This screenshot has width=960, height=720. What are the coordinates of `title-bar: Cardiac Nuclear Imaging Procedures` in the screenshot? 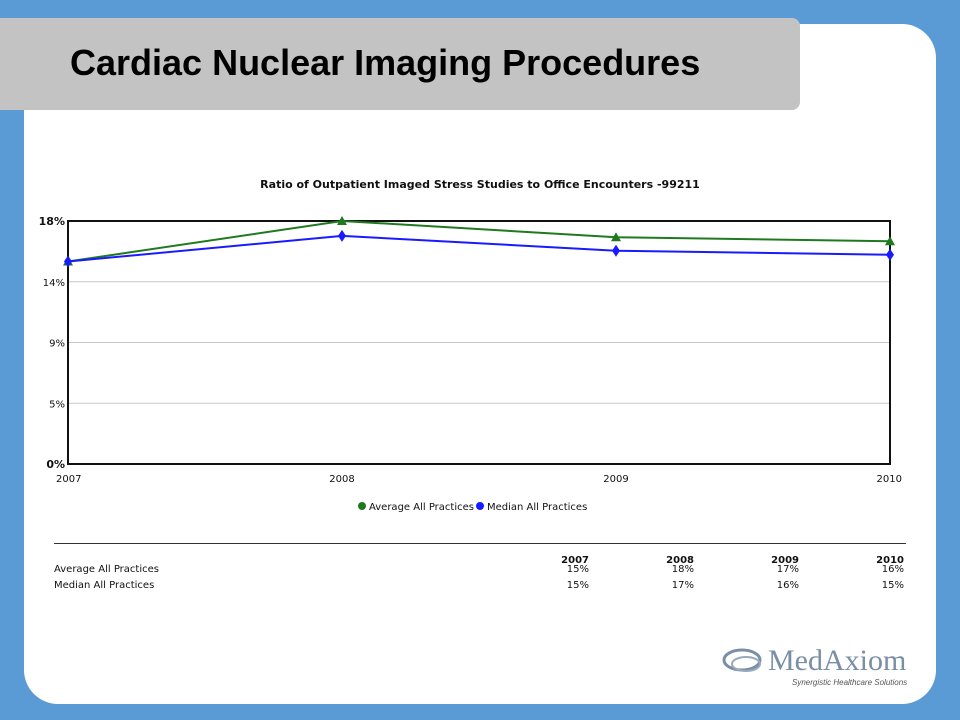 It's located at (400, 64).